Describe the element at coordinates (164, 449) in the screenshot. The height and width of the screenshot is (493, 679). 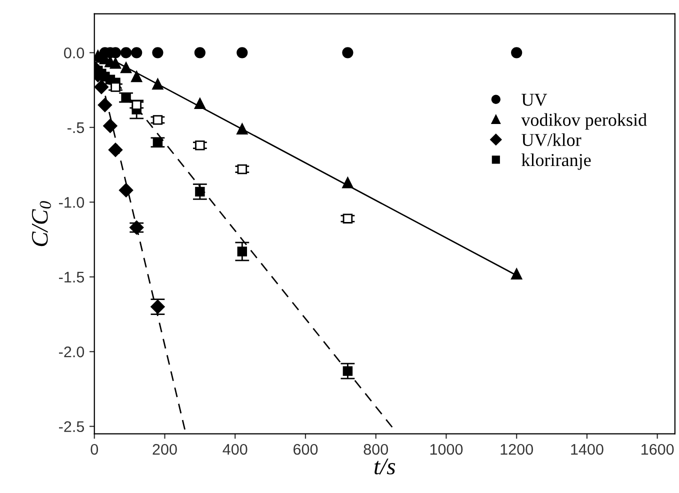
I see `x-tick-label: 200` at that location.